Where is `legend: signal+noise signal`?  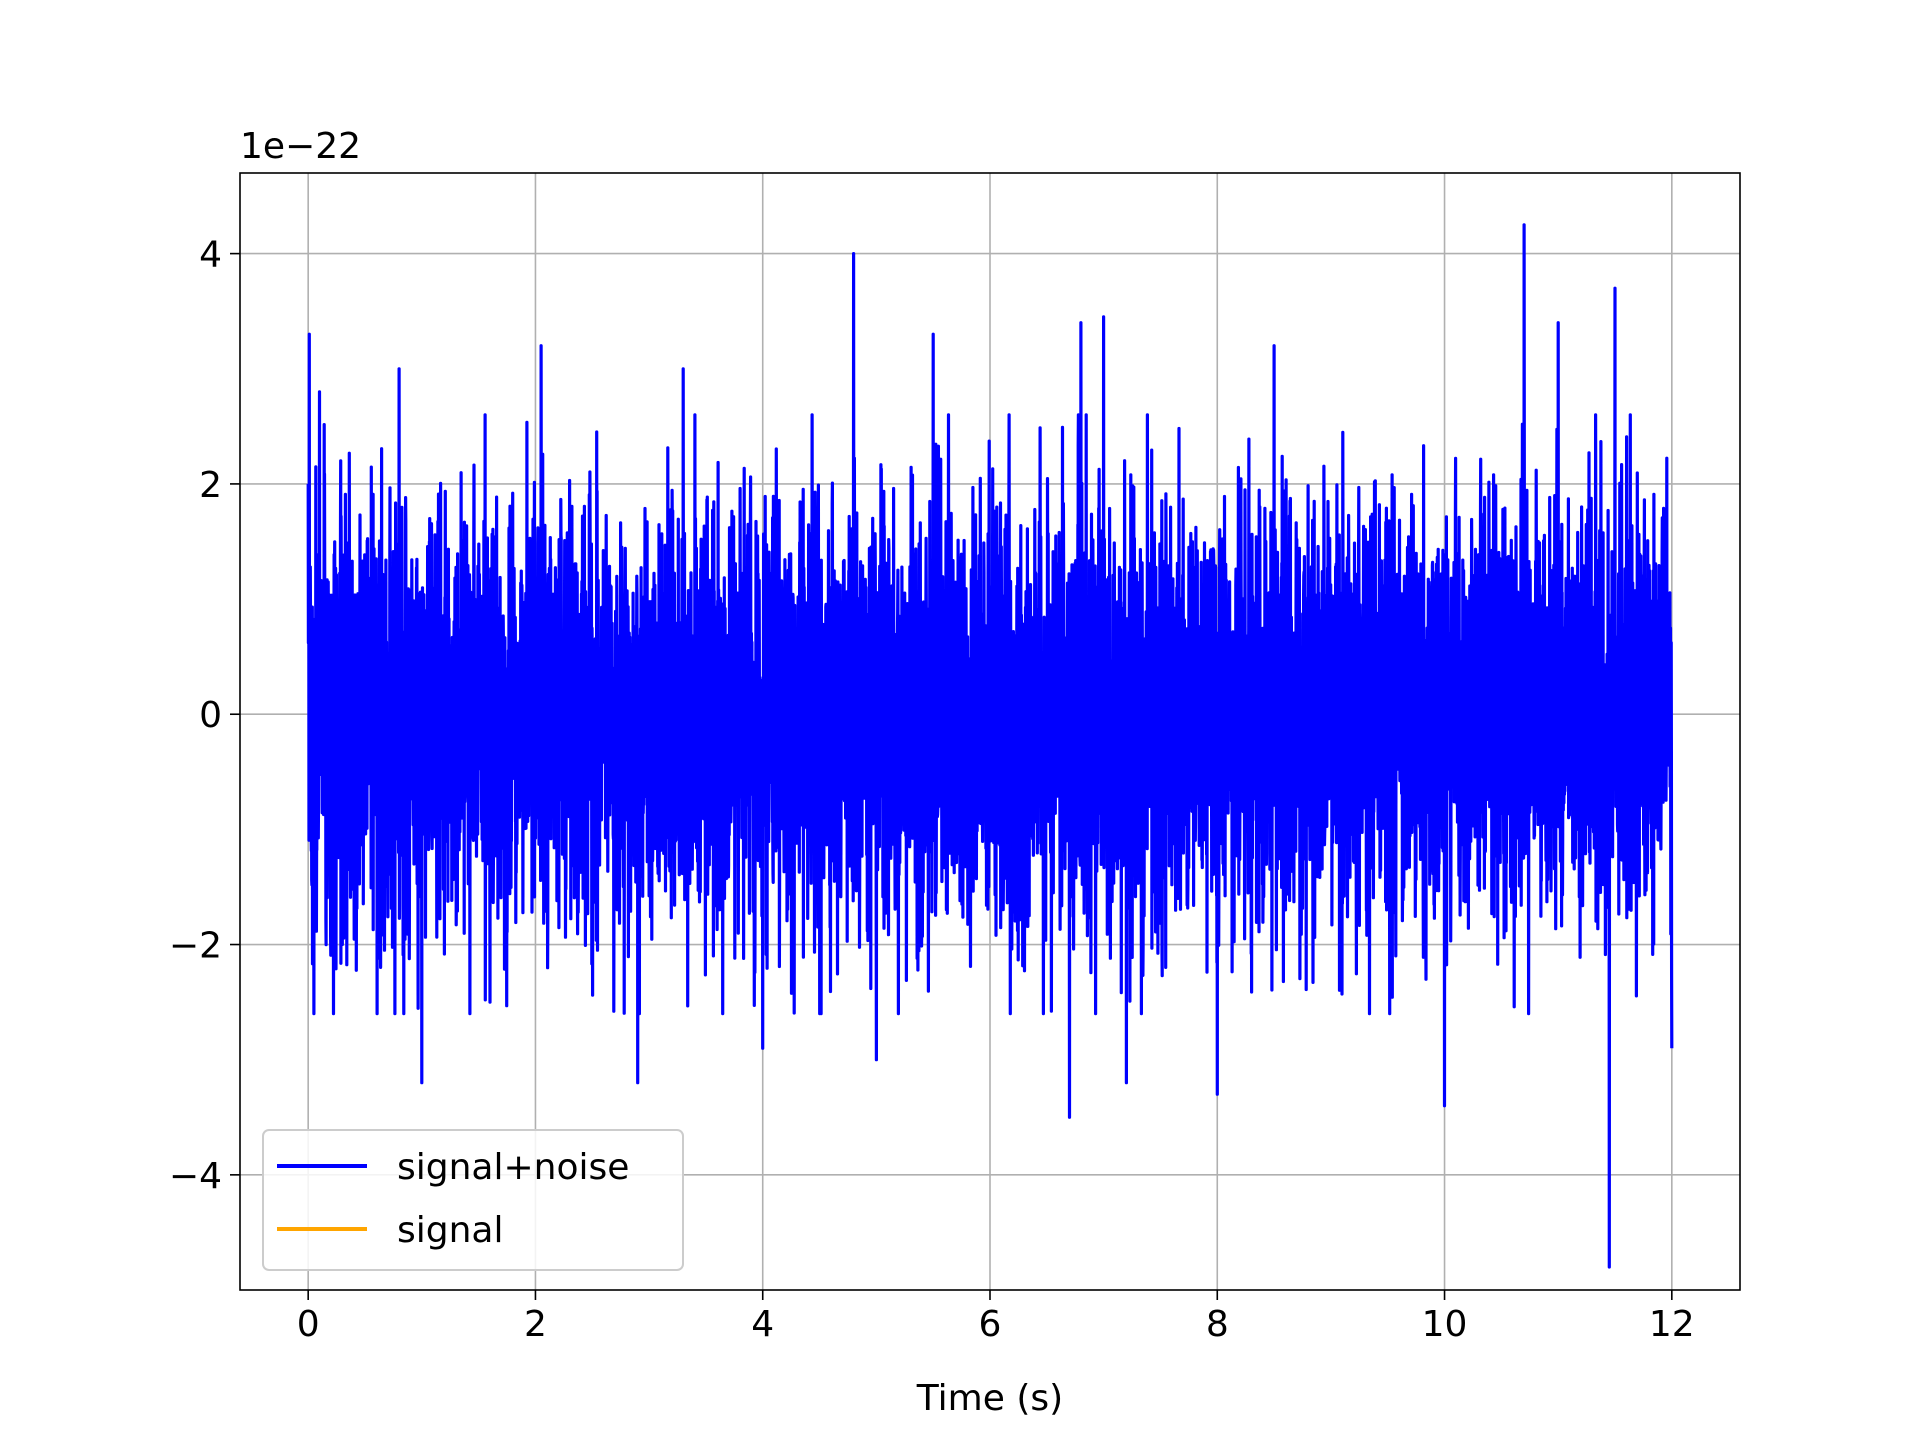 legend: signal+noise signal is located at coordinates (473, 1200).